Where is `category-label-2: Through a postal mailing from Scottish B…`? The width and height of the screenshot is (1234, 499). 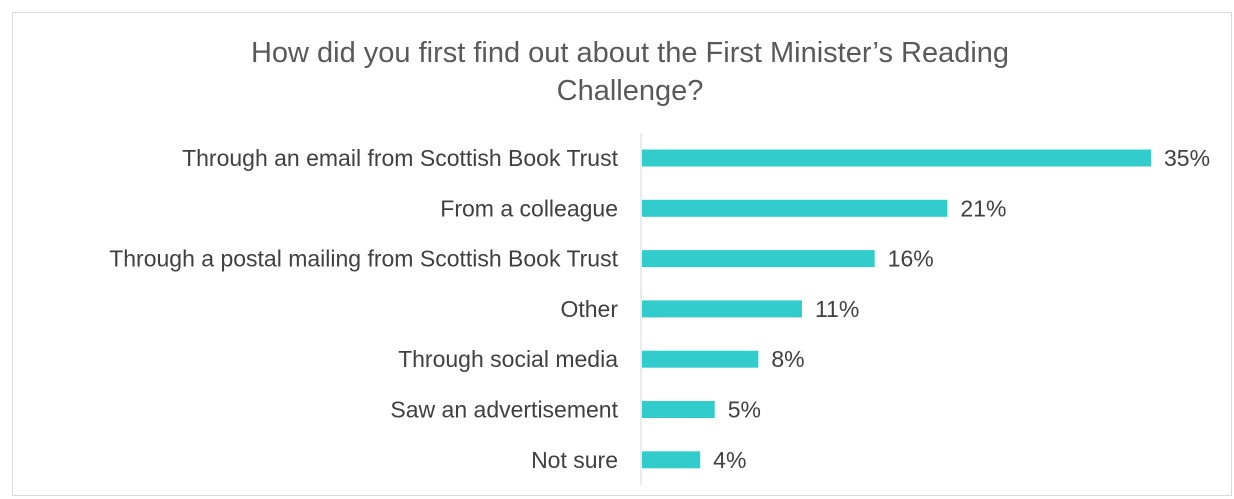
category-label-2: Through a postal mailing from Scottish B… is located at coordinates (363, 259).